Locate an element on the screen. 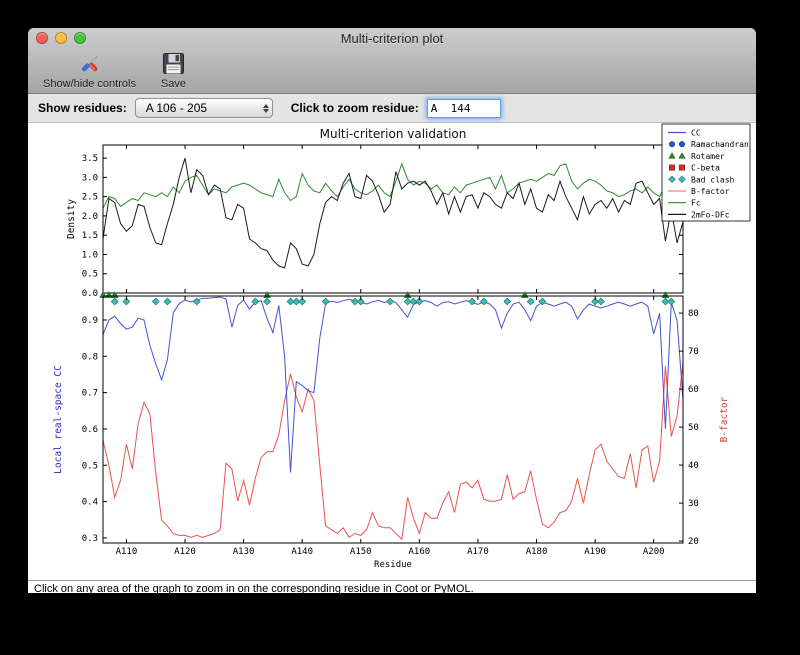 This screenshot has width=800, height=655. titlebar: Multi-criterion plot is located at coordinates (392, 38).